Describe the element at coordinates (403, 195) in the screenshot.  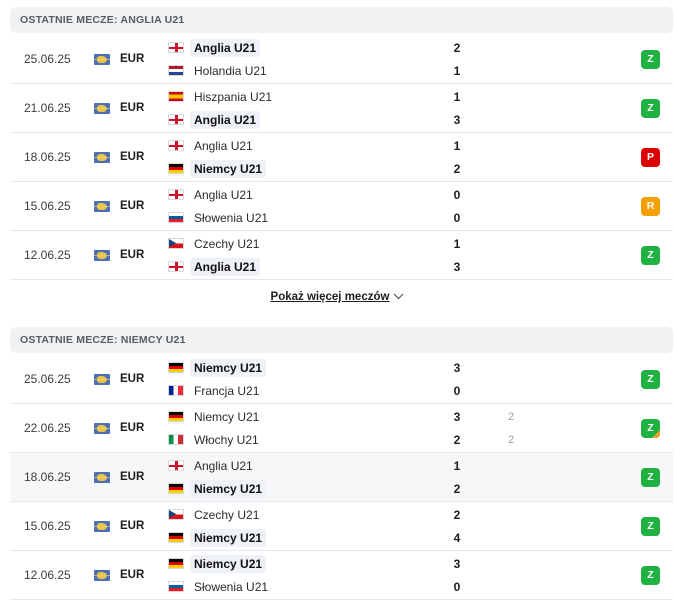
I see `home-team: Anglia U21 0` at that location.